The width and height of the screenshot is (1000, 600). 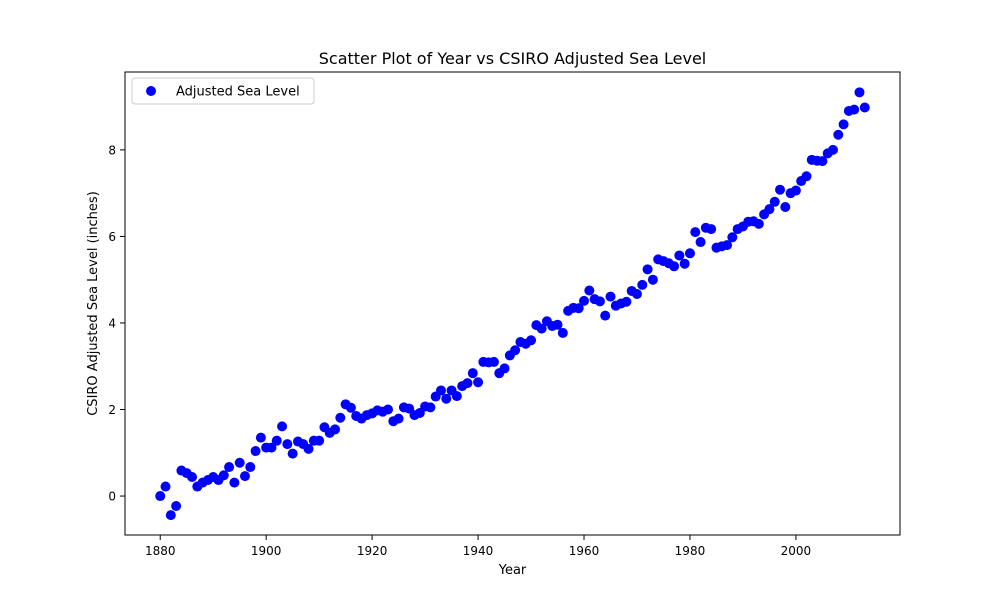 I want to click on x-tick-label: 1900, so click(x=266, y=551).